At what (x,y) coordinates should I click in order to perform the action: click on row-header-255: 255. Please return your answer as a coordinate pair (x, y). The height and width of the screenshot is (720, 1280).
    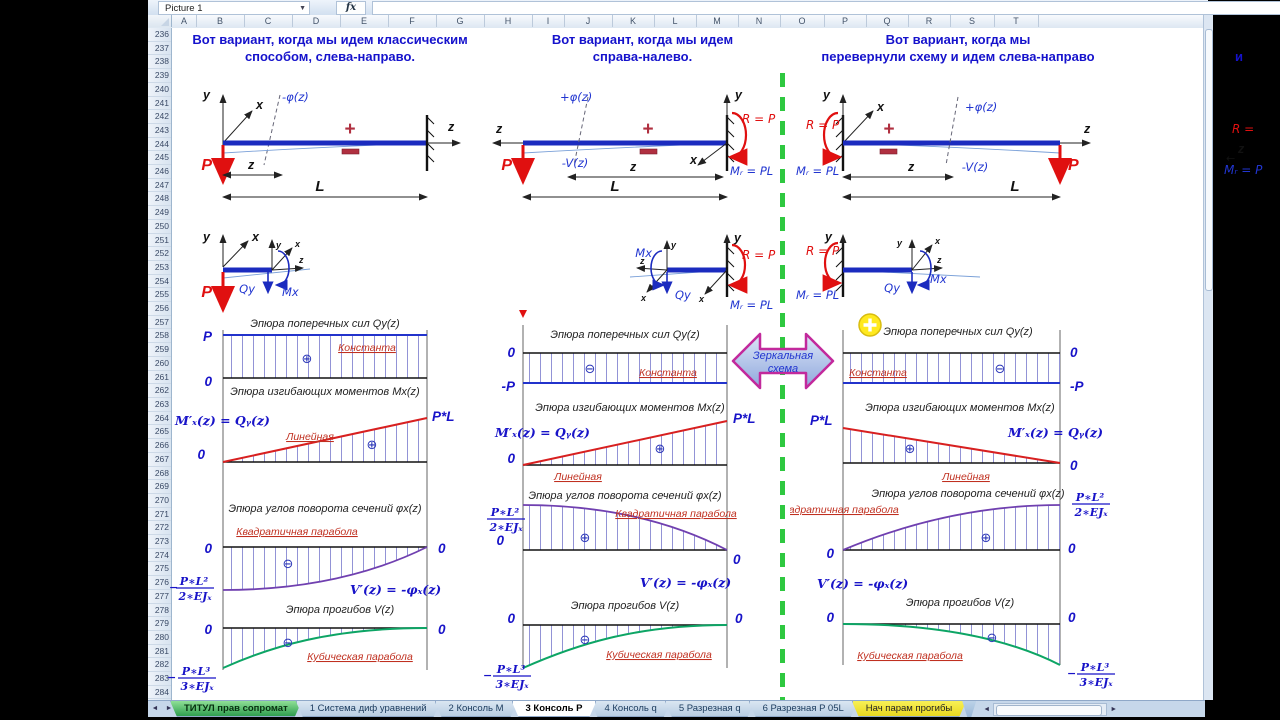
    Looking at the image, I should click on (159, 295).